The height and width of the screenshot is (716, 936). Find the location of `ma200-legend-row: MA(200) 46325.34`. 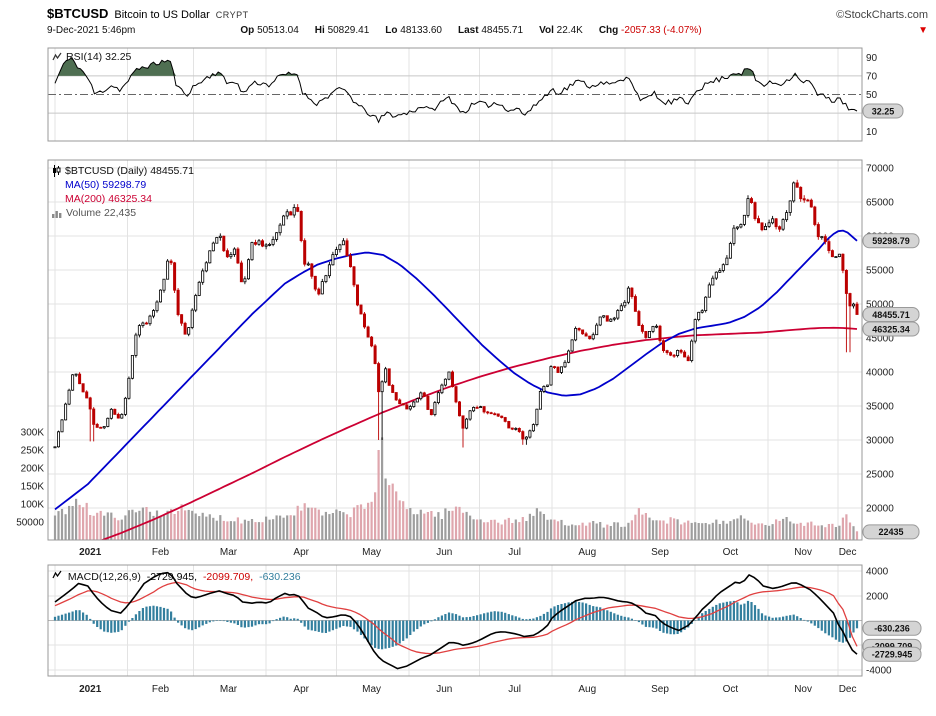

ma200-legend-row: MA(200) 46325.34 is located at coordinates (123, 199).